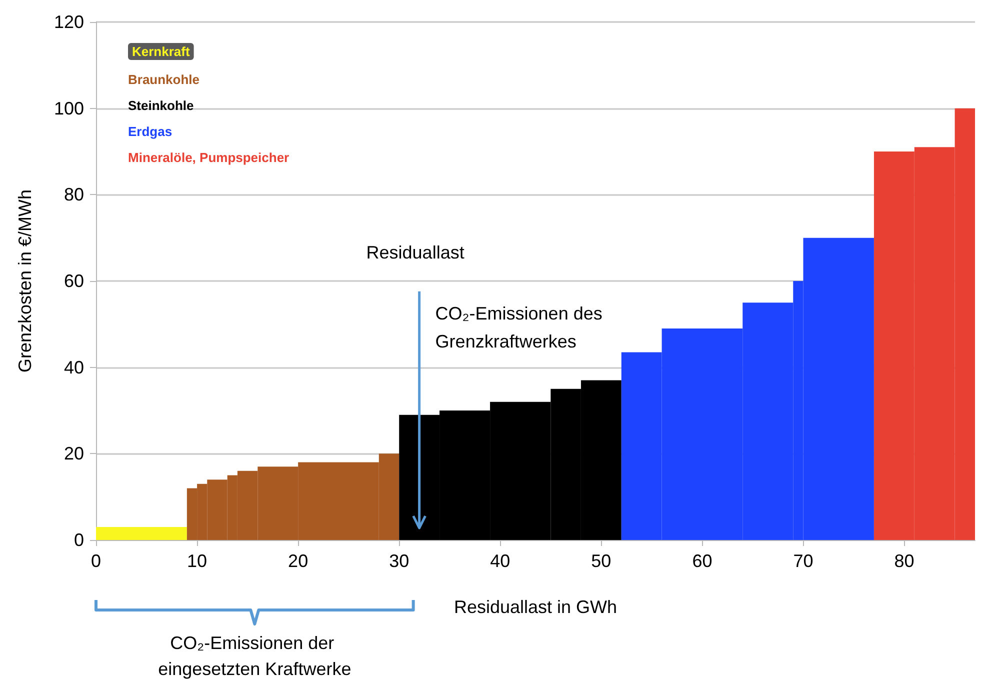  I want to click on text: Kernkraft, so click(161, 51).